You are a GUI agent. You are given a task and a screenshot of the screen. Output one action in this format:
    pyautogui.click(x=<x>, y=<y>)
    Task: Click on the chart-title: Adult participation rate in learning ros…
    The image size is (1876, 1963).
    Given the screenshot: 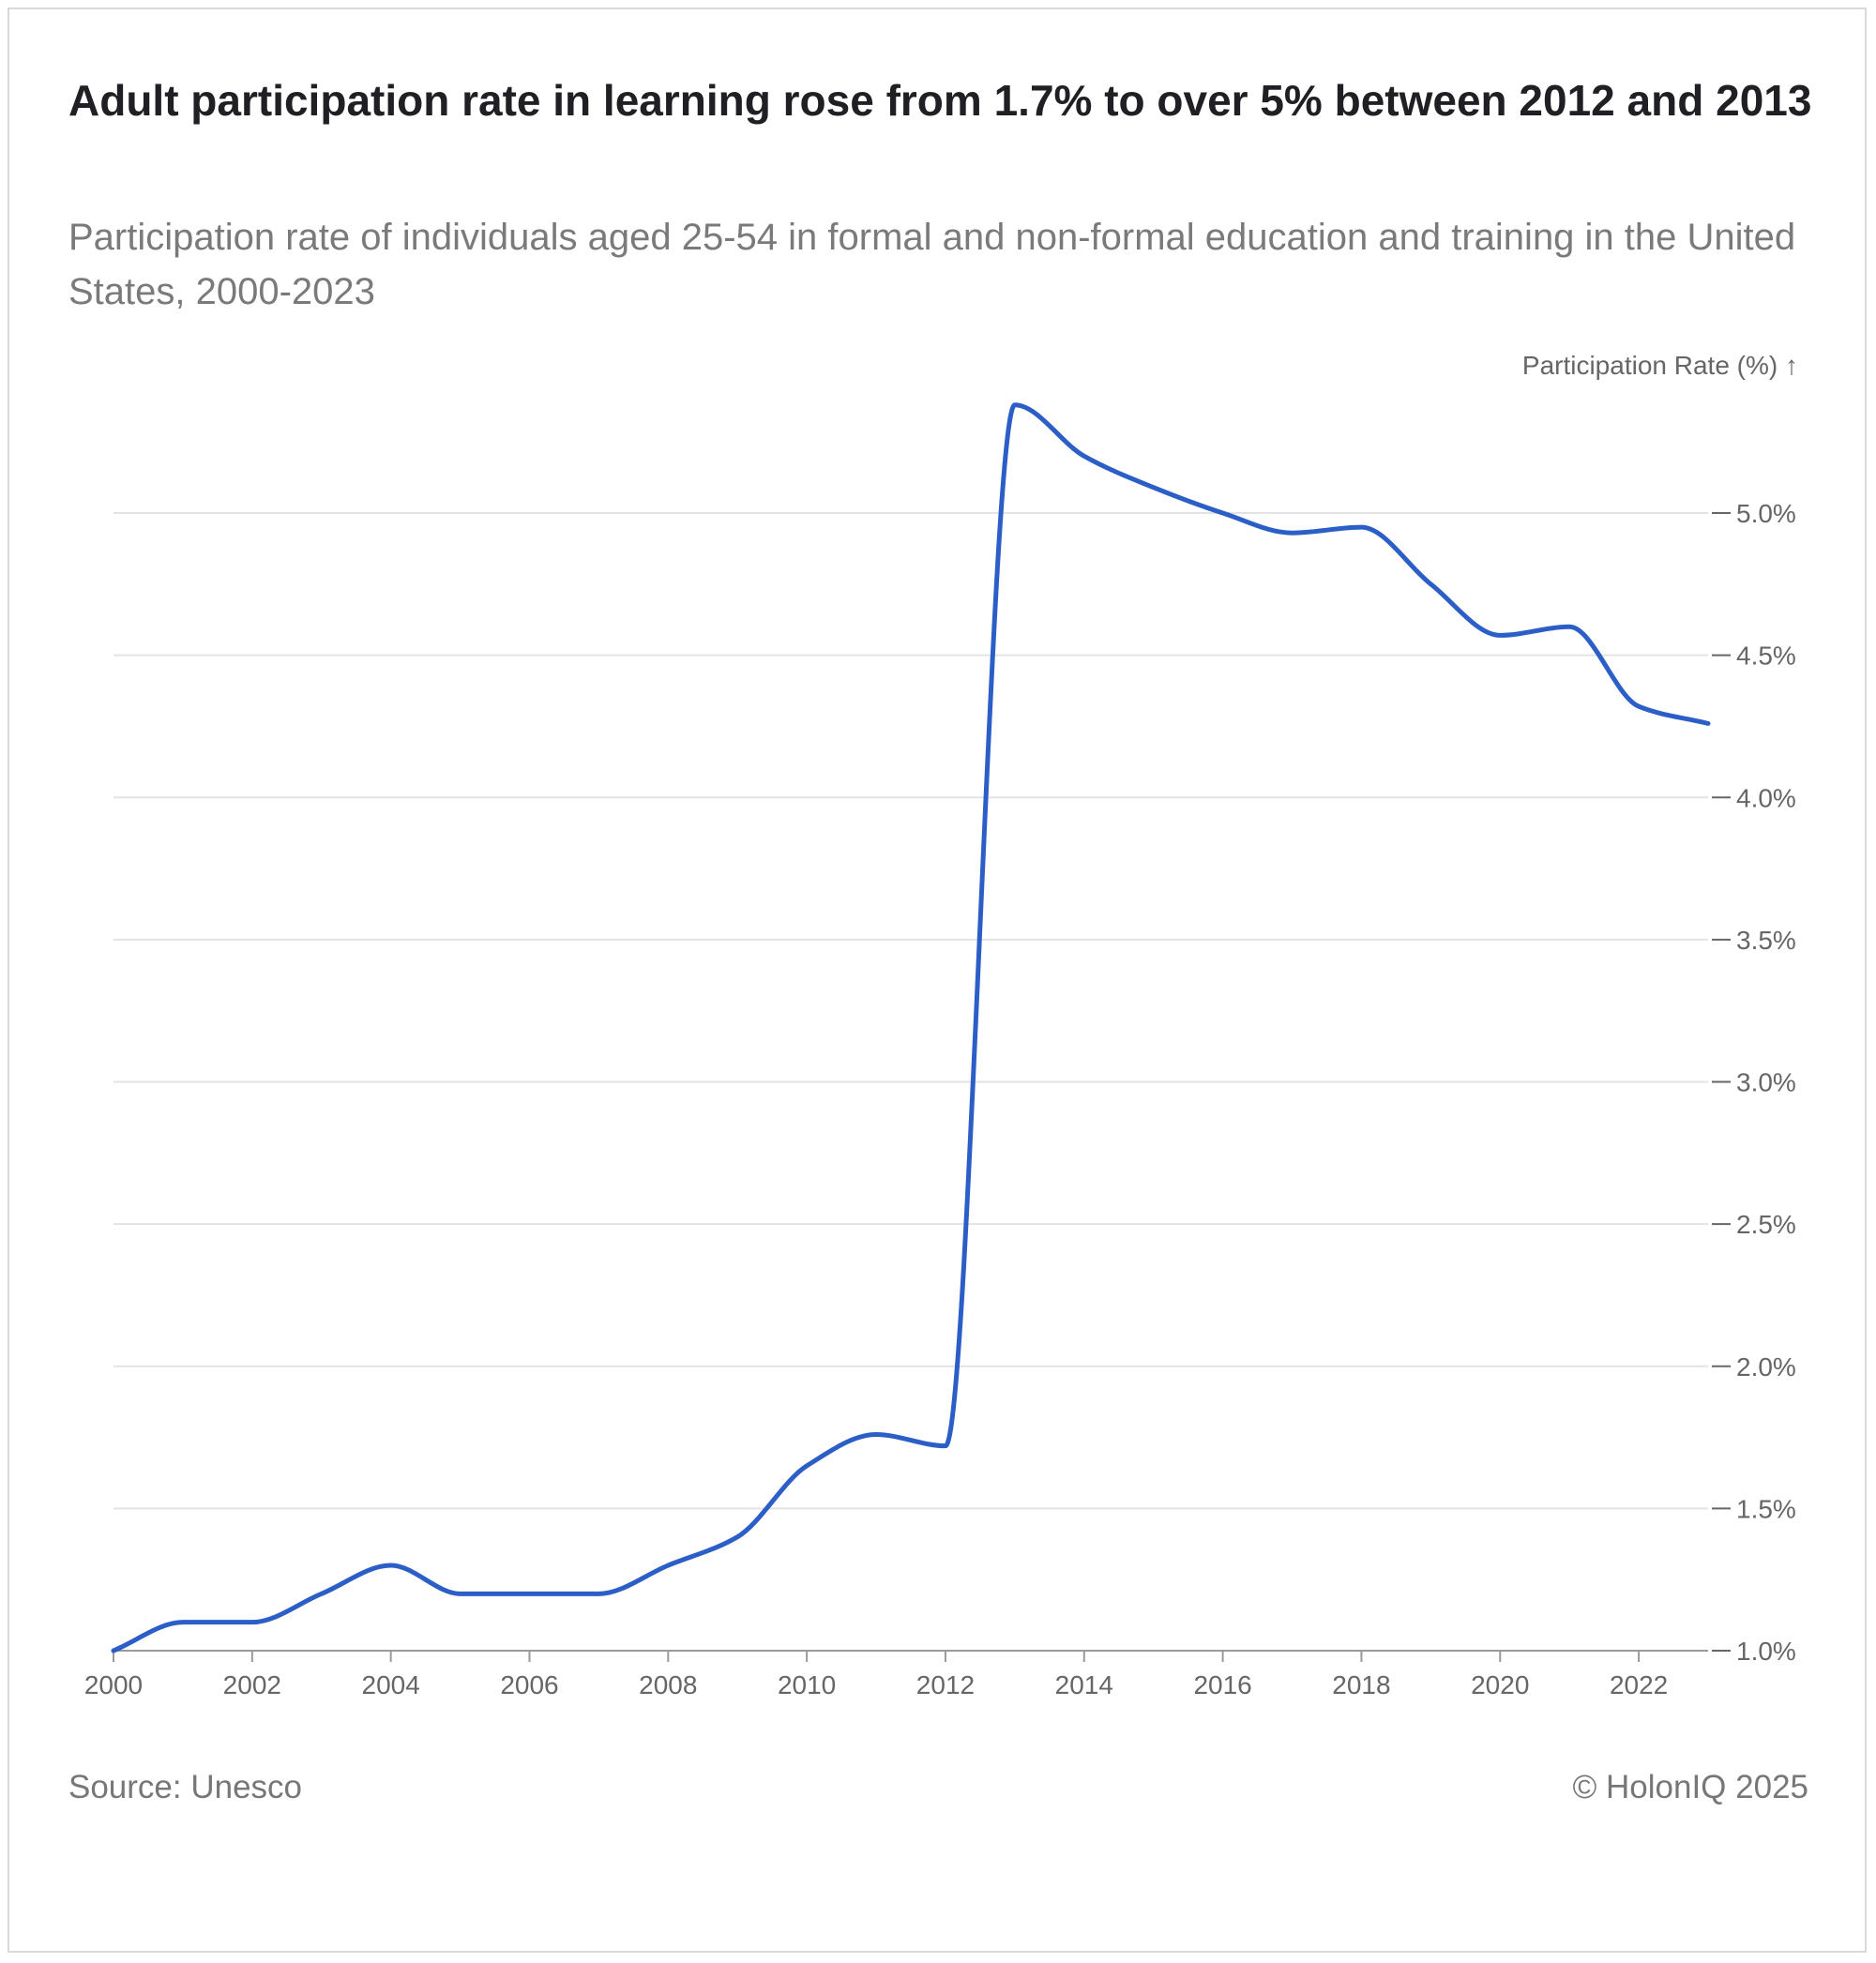 What is the action you would take?
    pyautogui.click(x=940, y=100)
    